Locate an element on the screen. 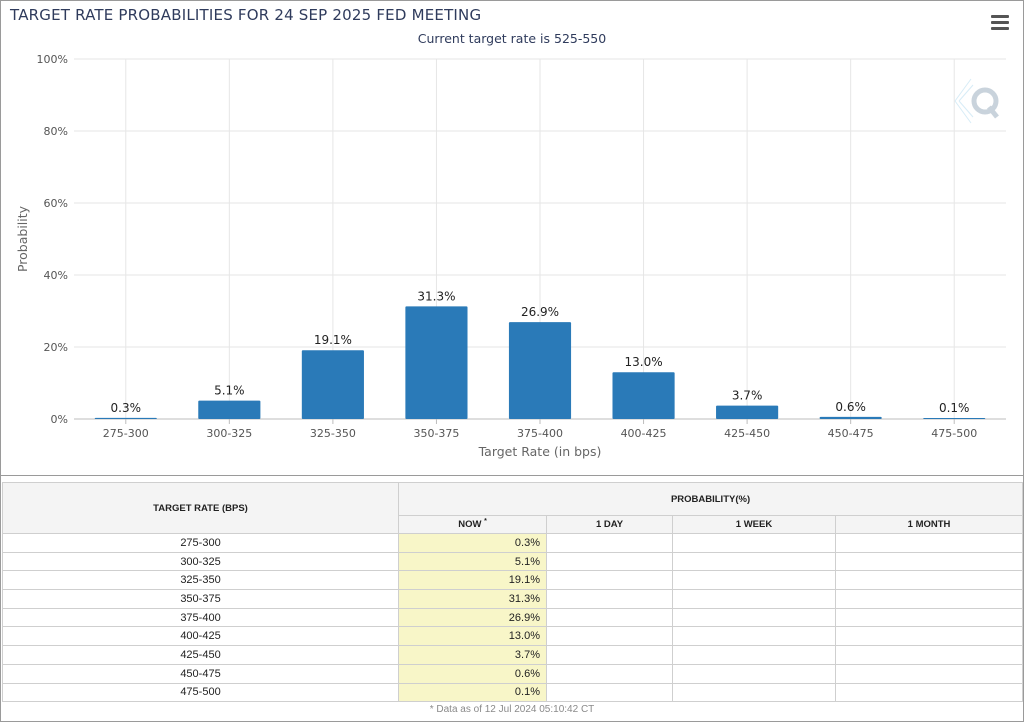 Image resolution: width=1024 pixels, height=722 pixels. x-tick-label: 475-500 is located at coordinates (954, 433).